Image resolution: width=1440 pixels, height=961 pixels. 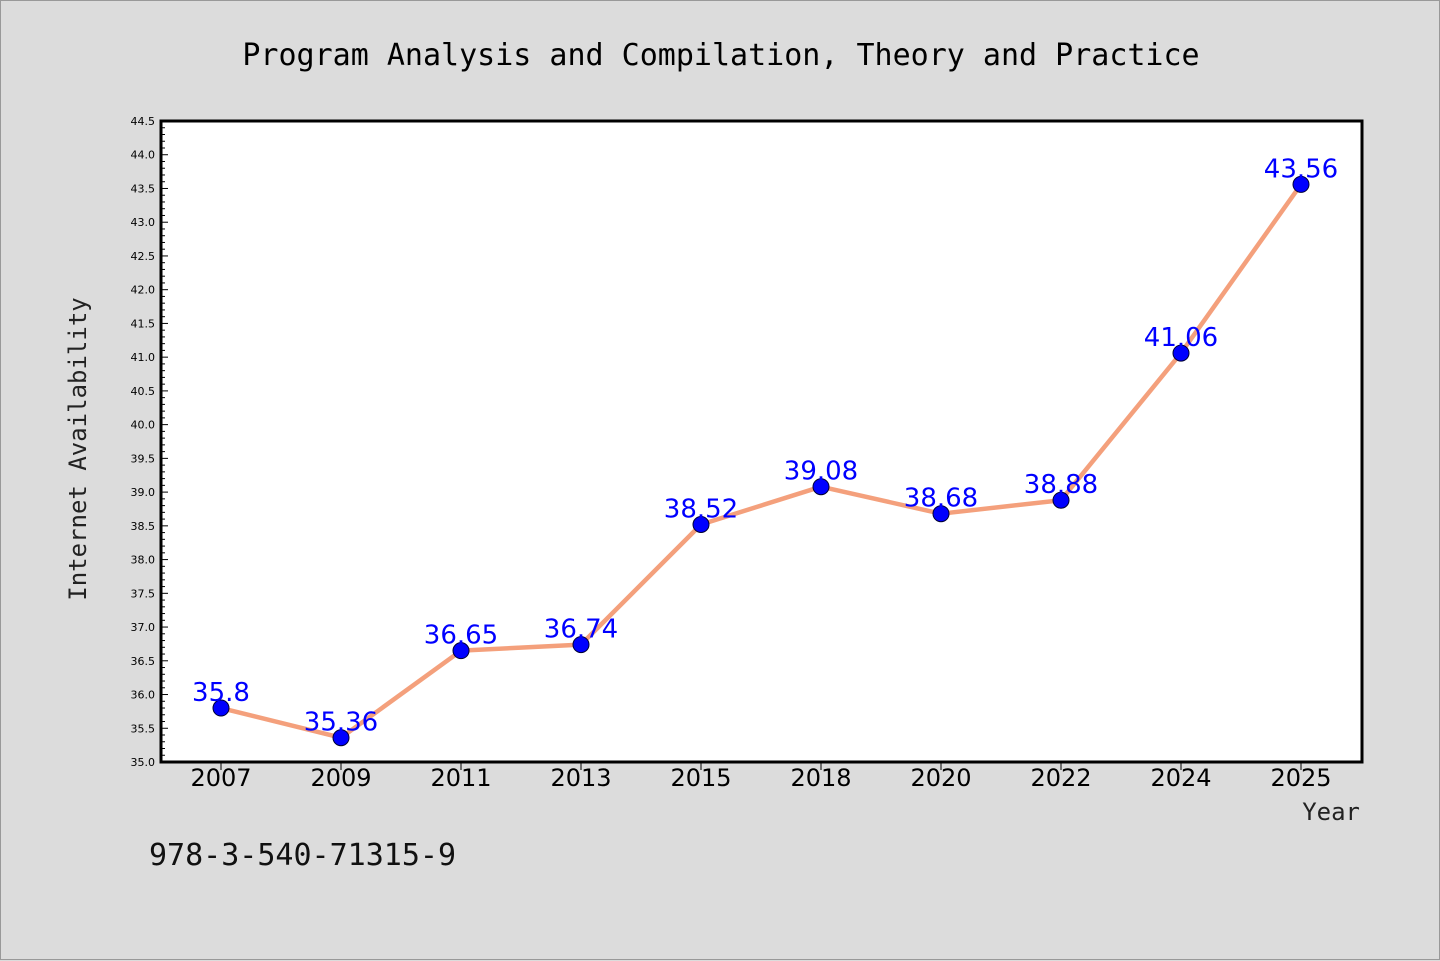 What do you see at coordinates (1060, 778) in the screenshot?
I see `x-tick-label: 2022` at bounding box center [1060, 778].